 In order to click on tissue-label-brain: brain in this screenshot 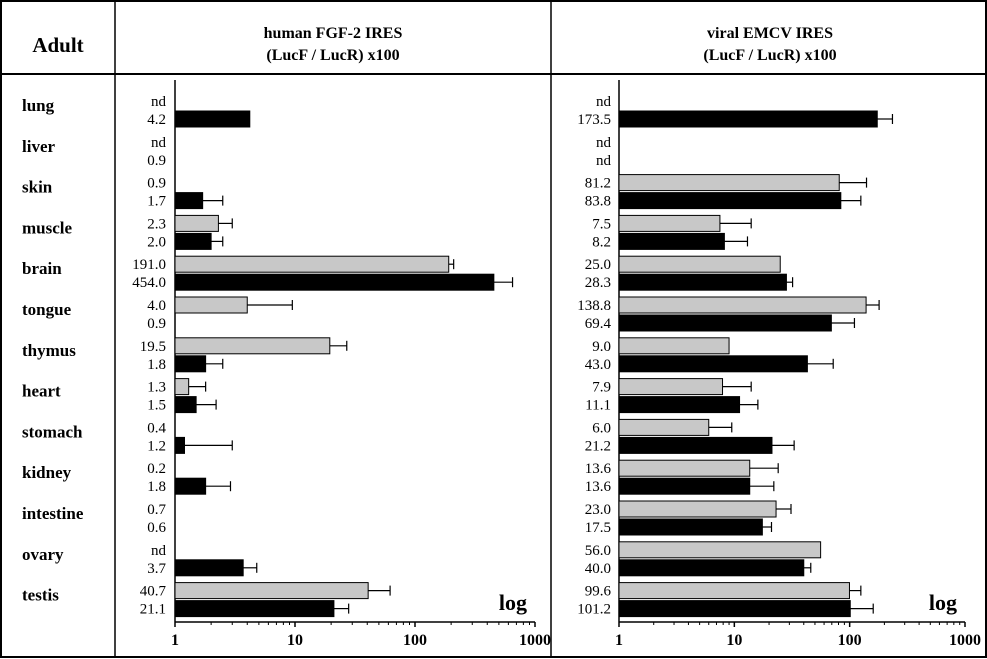, I will do `click(42, 268)`.